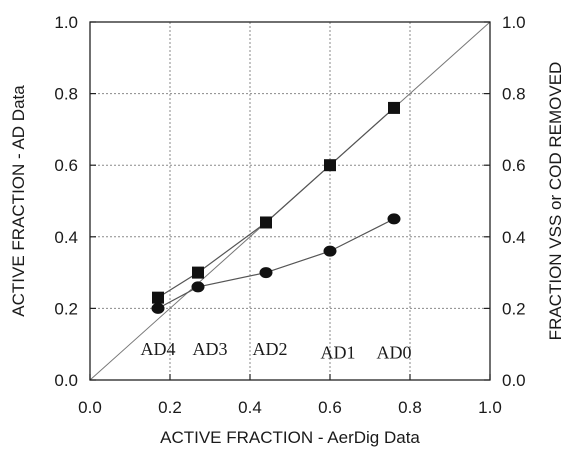  What do you see at coordinates (514, 380) in the screenshot?
I see `y2-tick-label: 0.0` at bounding box center [514, 380].